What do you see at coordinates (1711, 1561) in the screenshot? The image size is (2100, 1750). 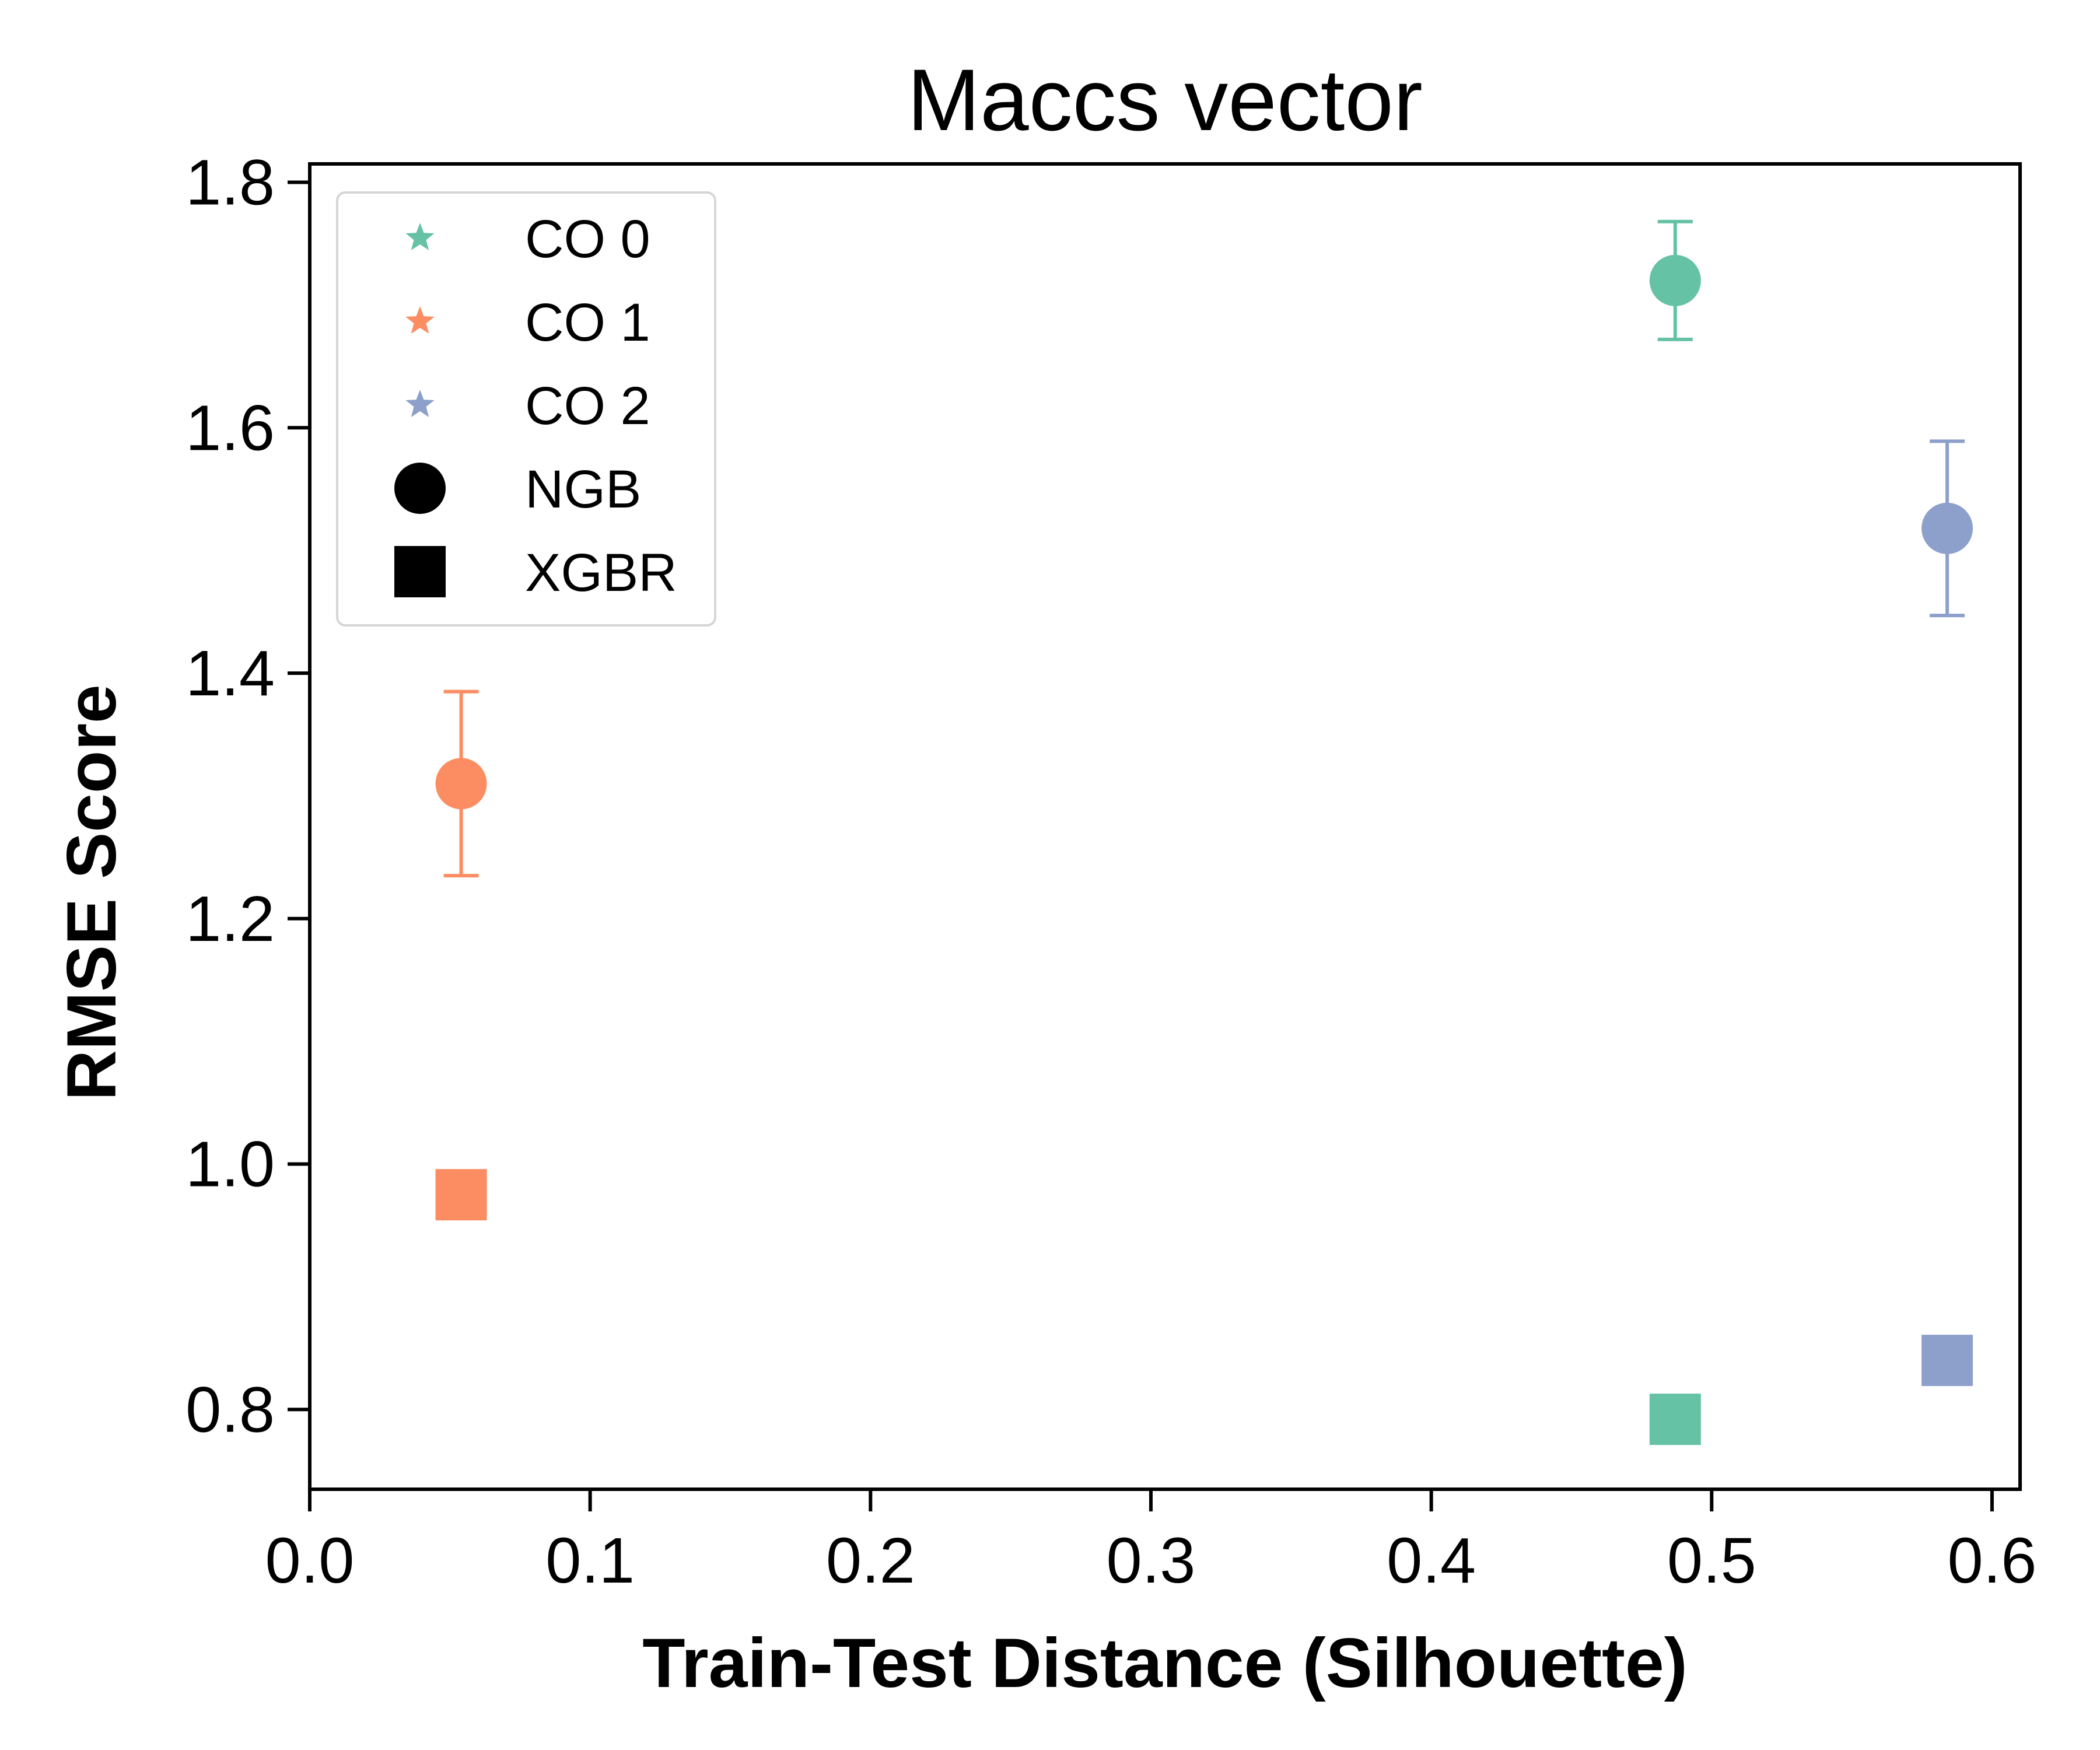 I see `x-tick-label: 0.5` at bounding box center [1711, 1561].